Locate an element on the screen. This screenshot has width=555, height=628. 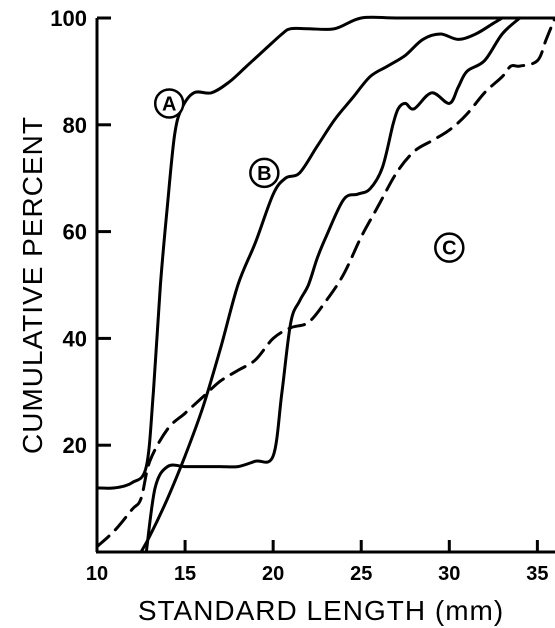
curve-label-a: A is located at coordinates (169, 104).